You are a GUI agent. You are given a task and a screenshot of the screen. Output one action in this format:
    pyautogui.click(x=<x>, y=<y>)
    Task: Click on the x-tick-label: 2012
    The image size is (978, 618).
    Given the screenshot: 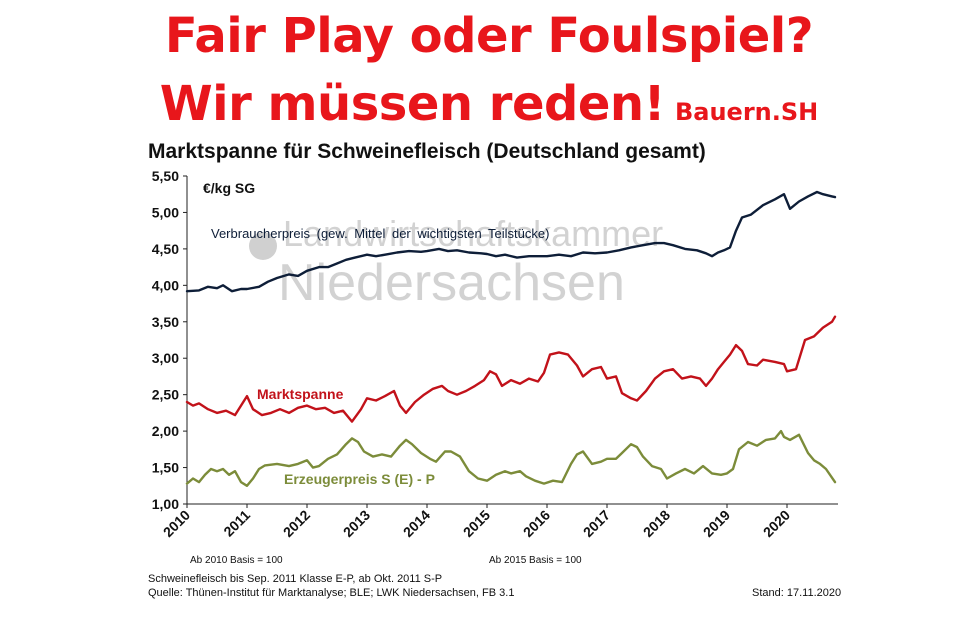 What is the action you would take?
    pyautogui.click(x=296, y=523)
    